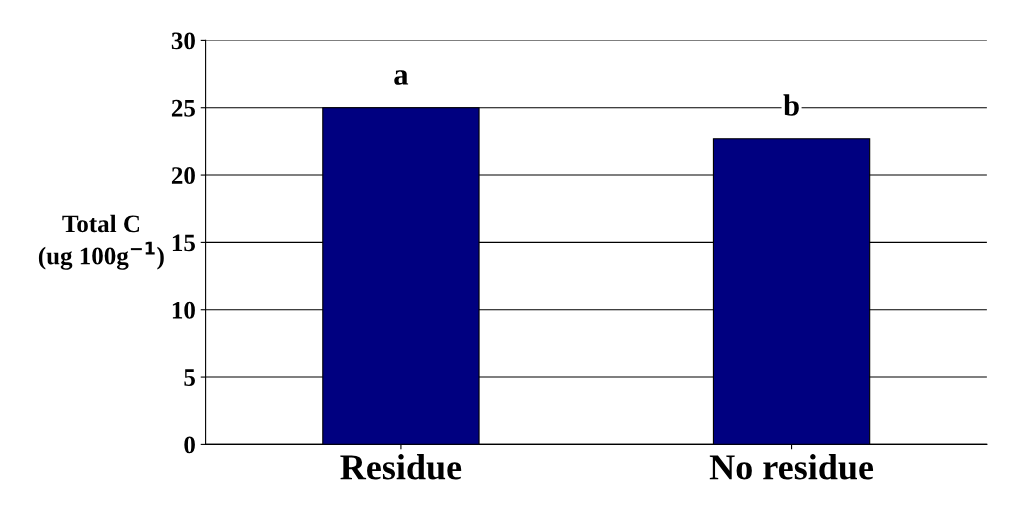  I want to click on y-tick-label: 15, so click(183, 243).